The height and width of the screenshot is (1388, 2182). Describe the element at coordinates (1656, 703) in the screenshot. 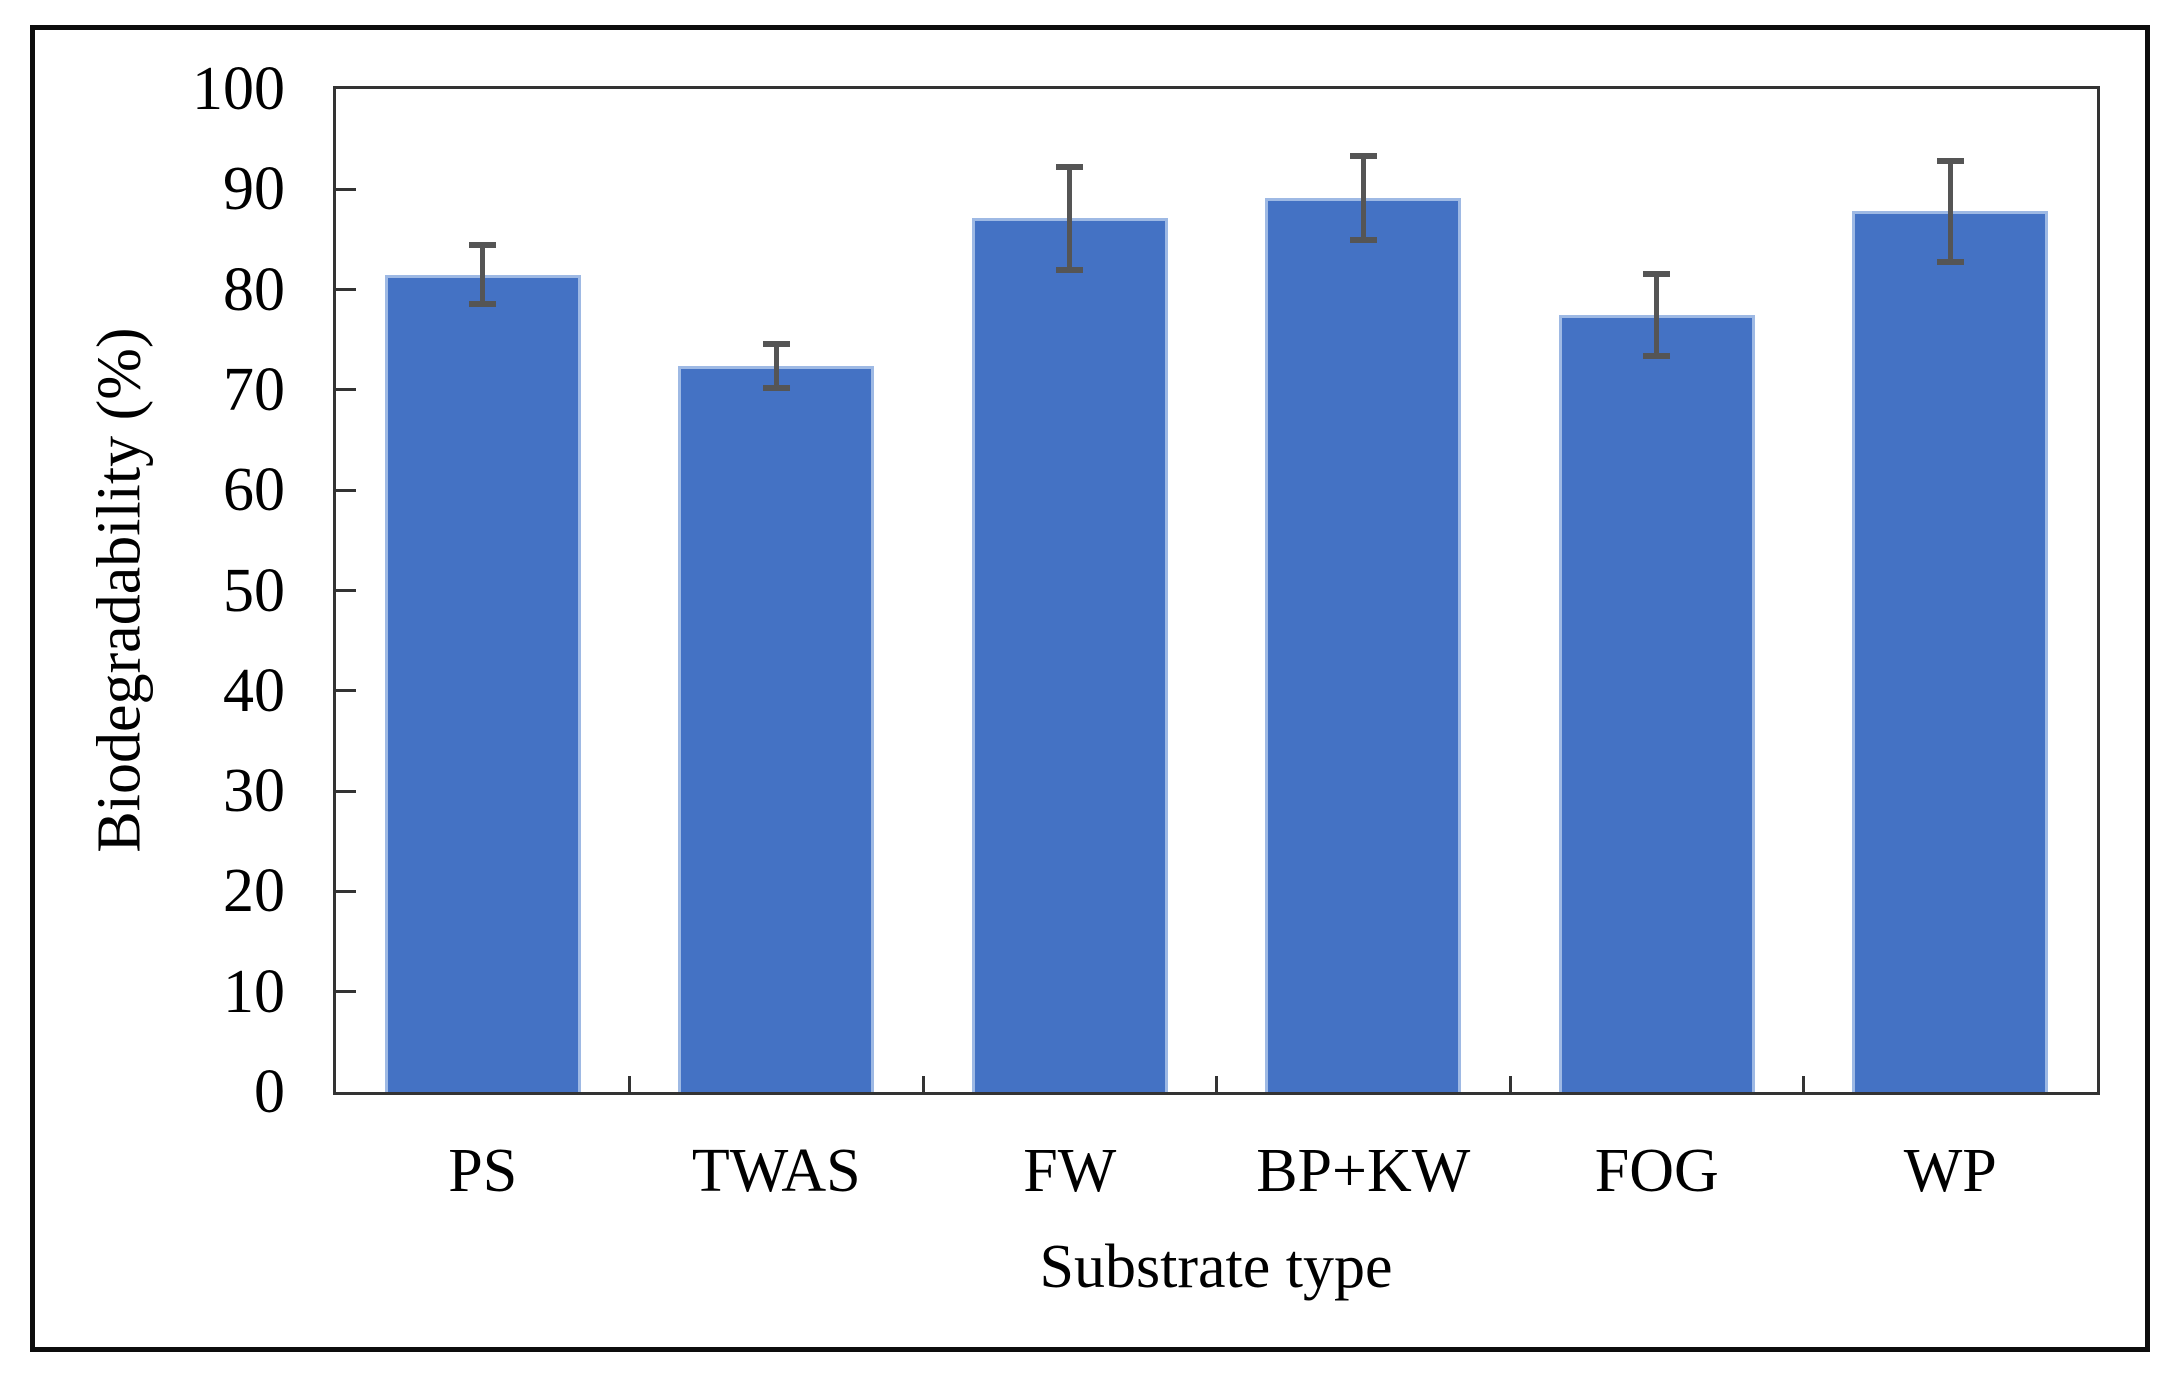

I see `bar-fog` at that location.